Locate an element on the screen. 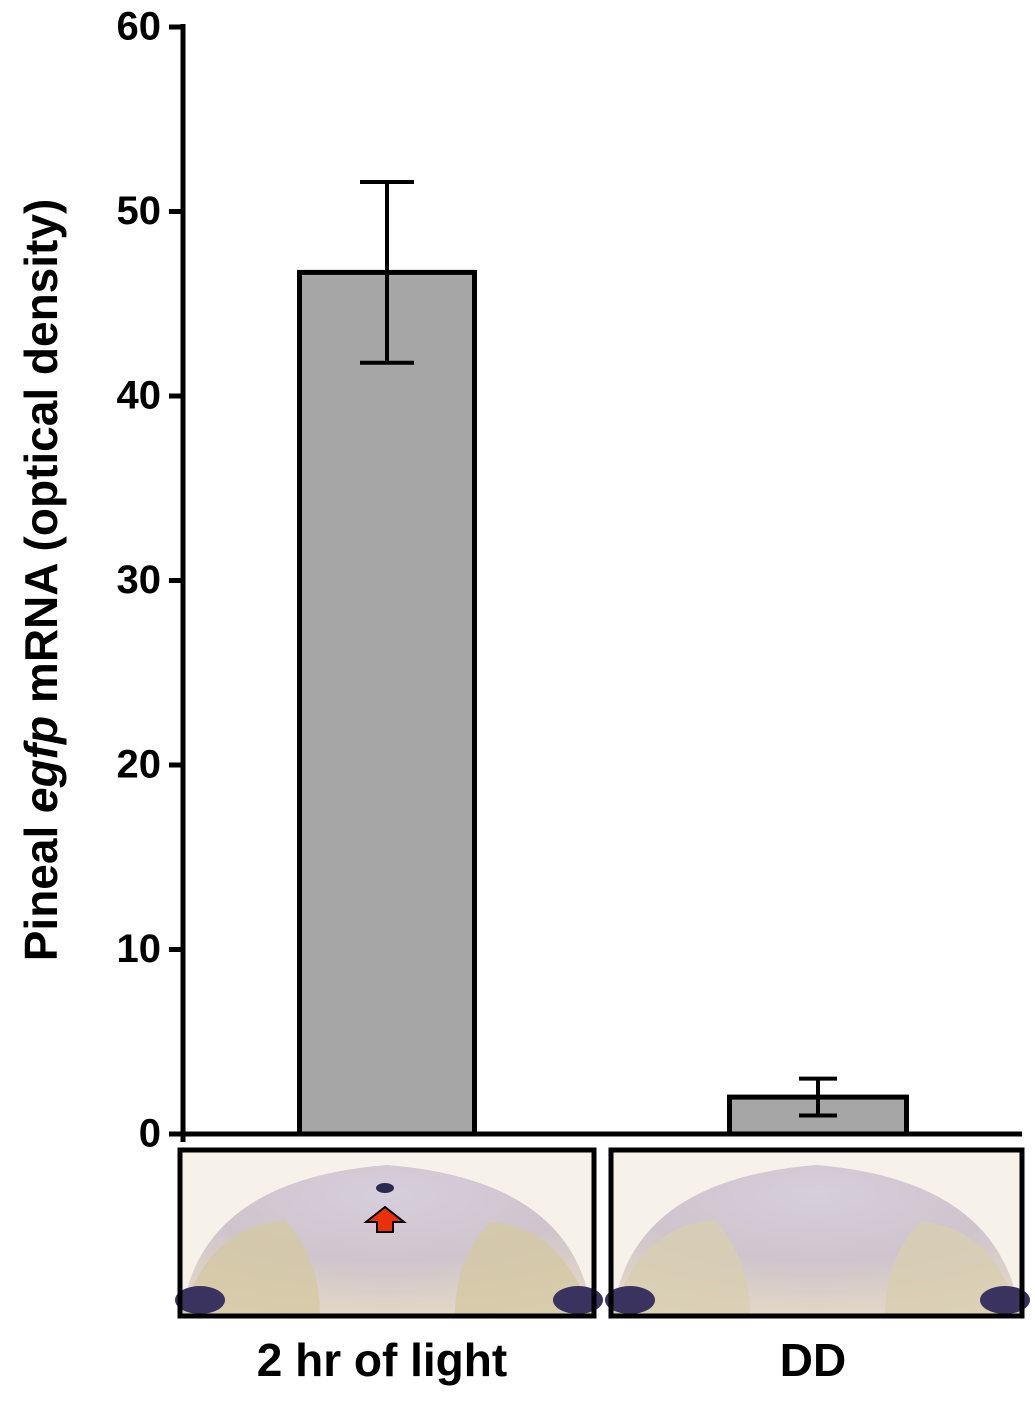 This screenshot has height=1406, width=1035. y-tick-label: 20 is located at coordinates (139, 765).